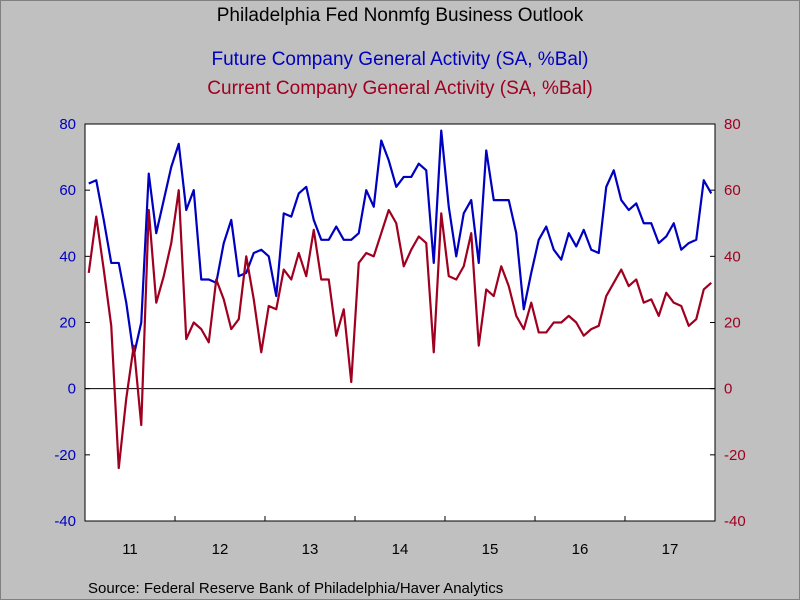  I want to click on x-tick-label: 16, so click(580, 549).